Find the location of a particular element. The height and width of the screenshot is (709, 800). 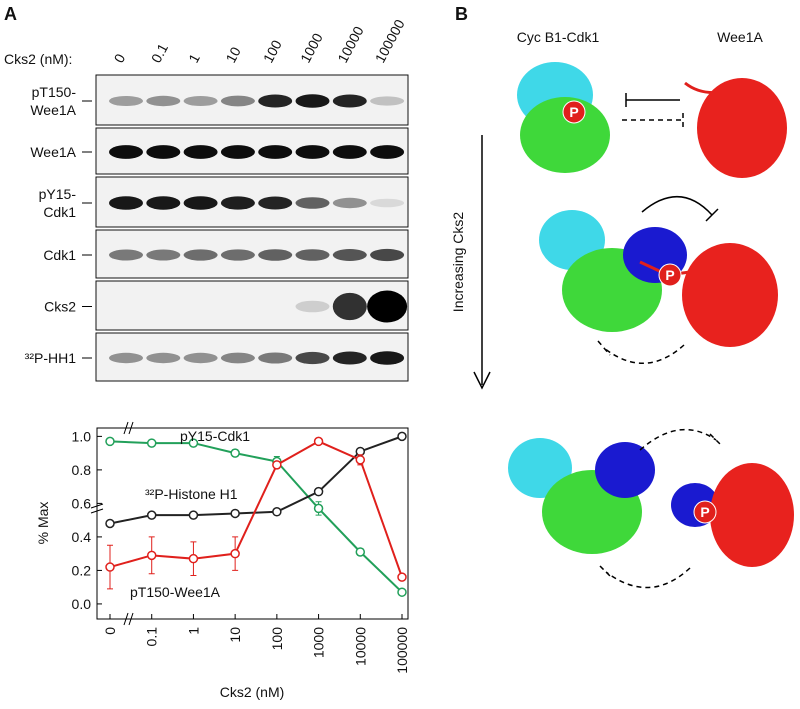

panel-label: B is located at coordinates (461, 14).